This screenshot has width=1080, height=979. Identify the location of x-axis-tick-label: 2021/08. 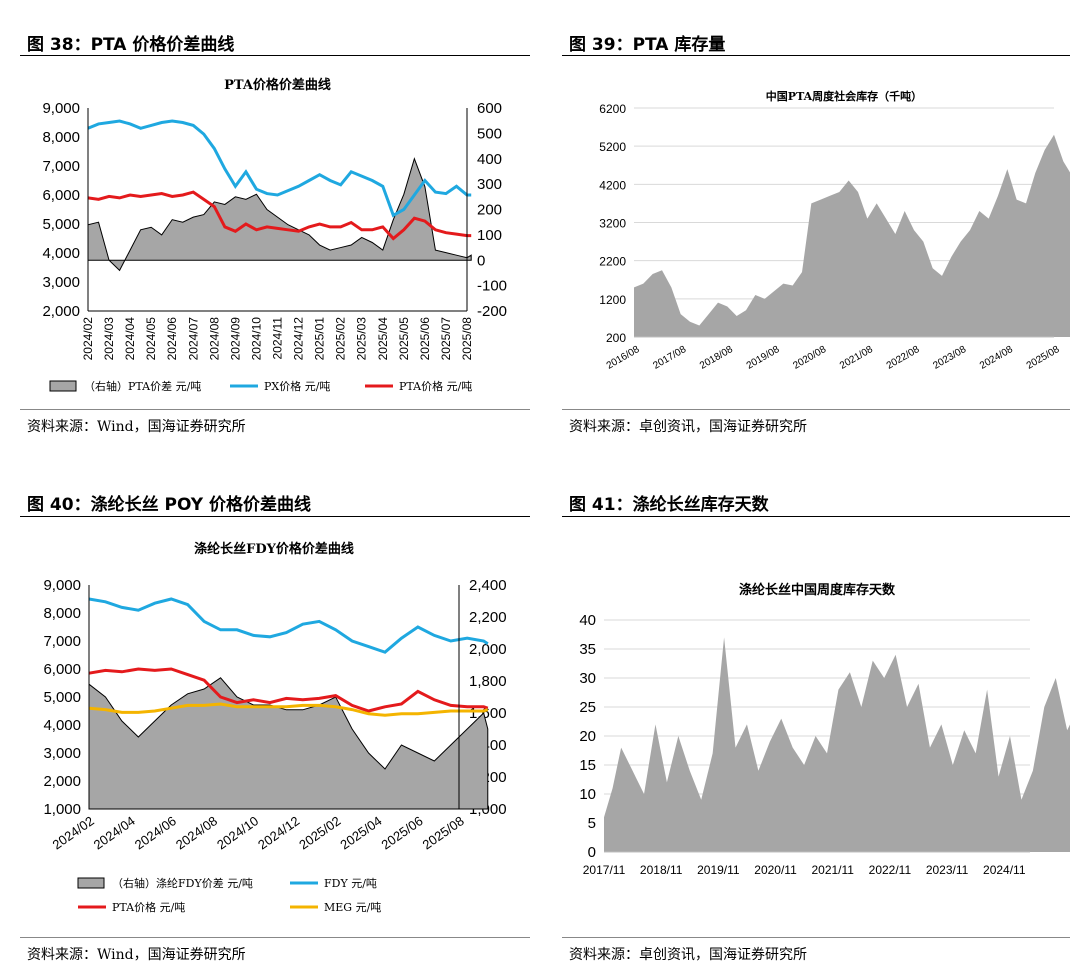
(856, 358).